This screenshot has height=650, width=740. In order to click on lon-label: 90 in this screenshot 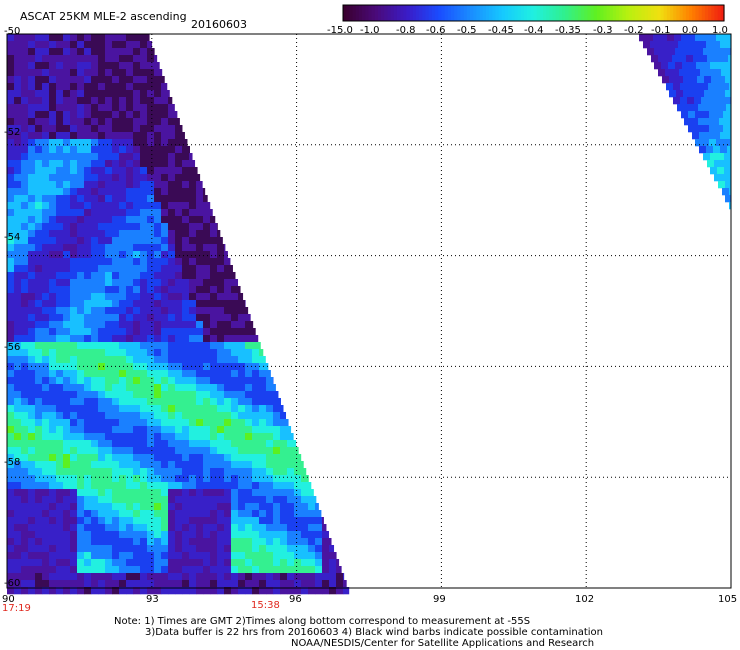, I will do `click(8, 599)`.